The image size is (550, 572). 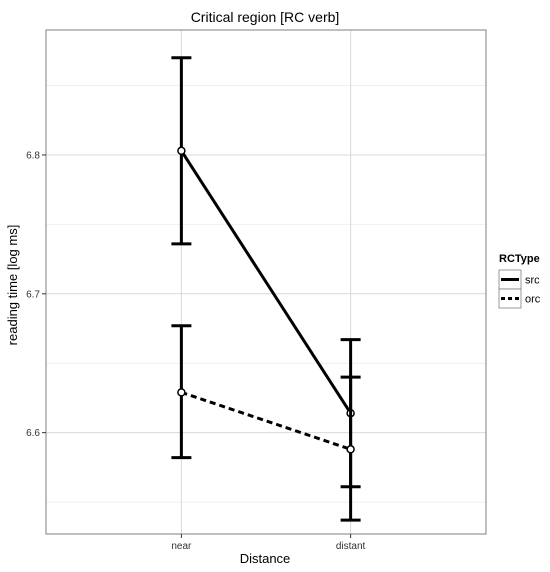 I want to click on data-point-src-near, so click(x=181, y=151).